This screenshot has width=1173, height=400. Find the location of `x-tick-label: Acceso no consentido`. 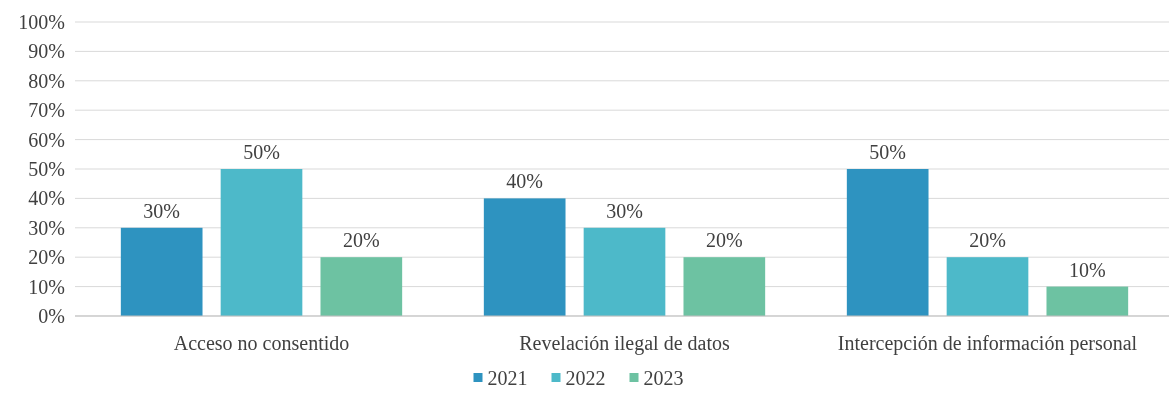

x-tick-label: Acceso no consentido is located at coordinates (261, 343).